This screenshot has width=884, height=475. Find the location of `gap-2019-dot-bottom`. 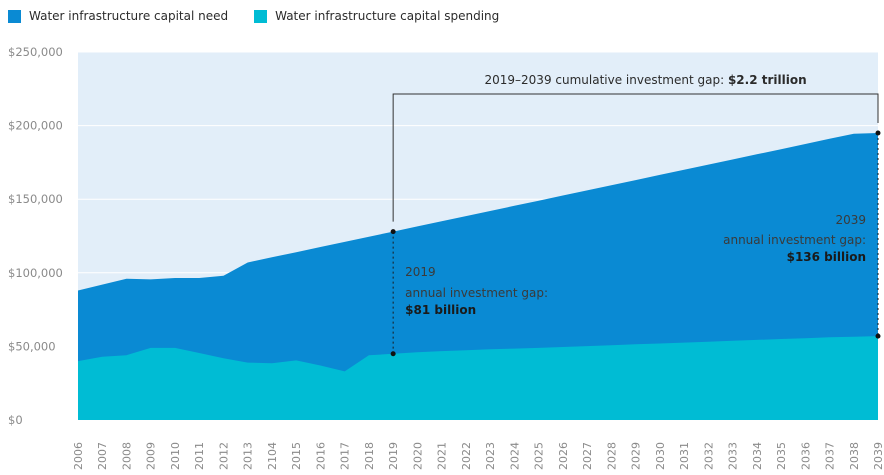

gap-2019-dot-bottom is located at coordinates (393, 354).